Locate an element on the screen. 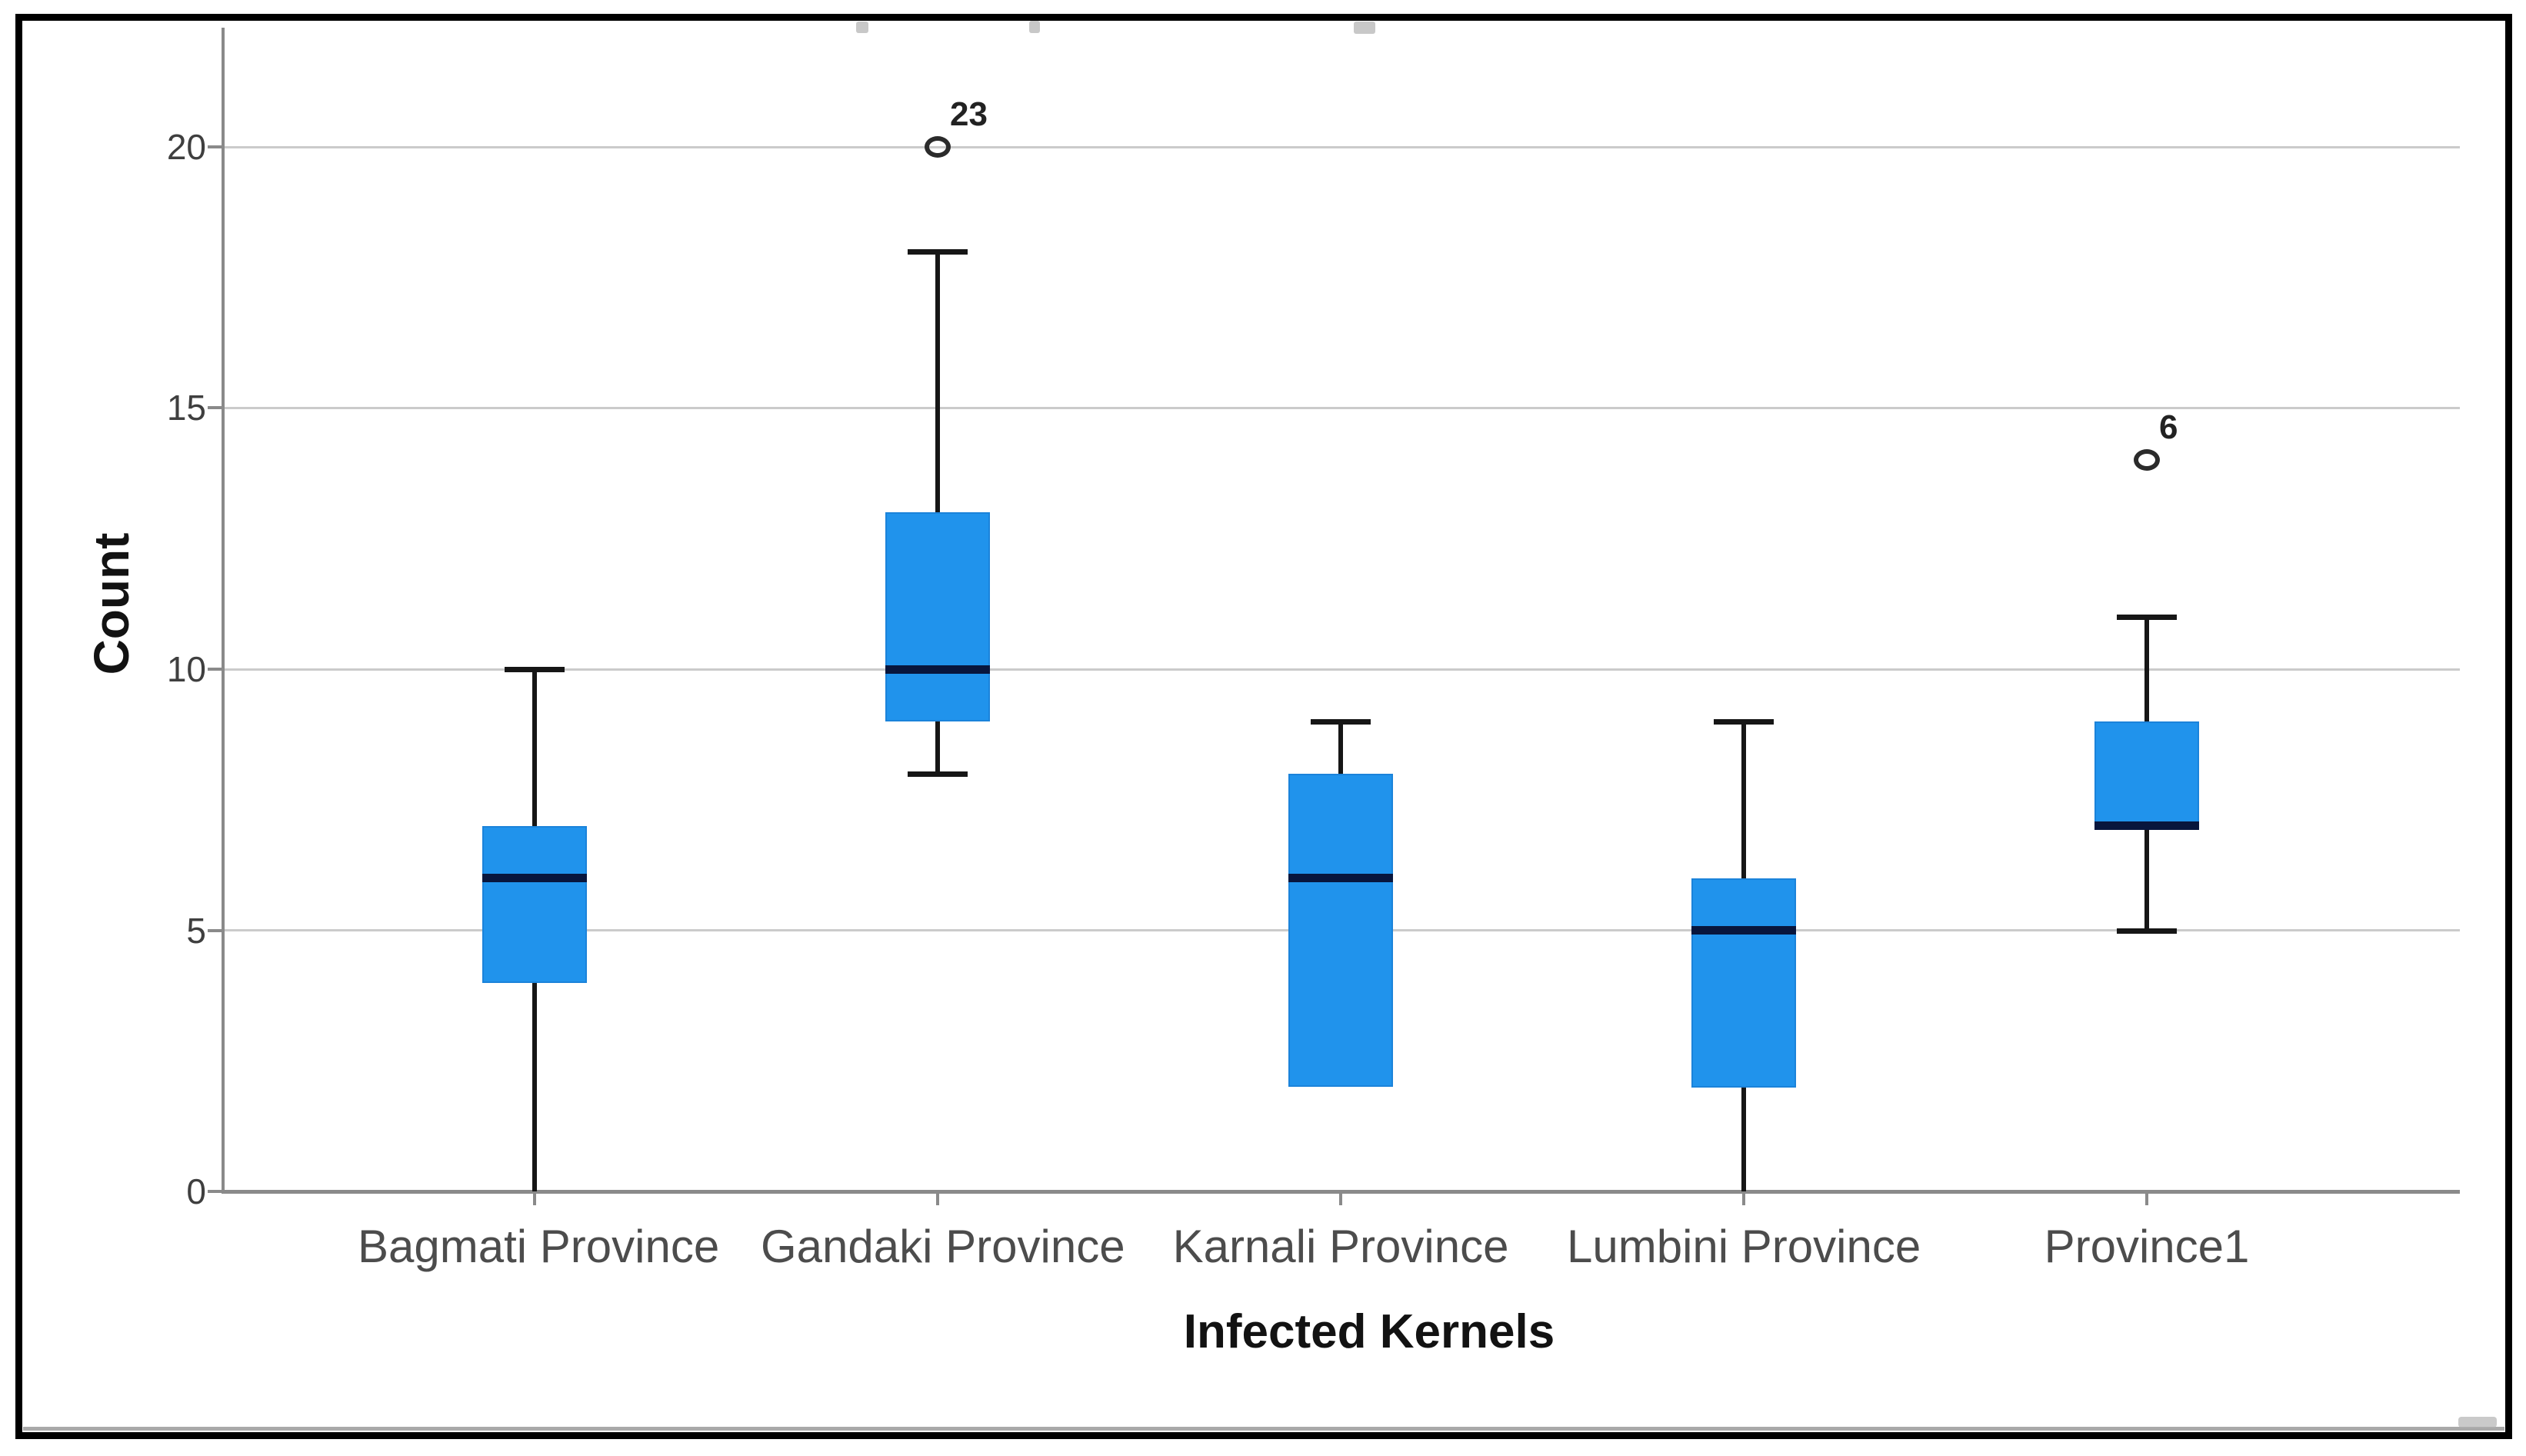  screenshot-edge-line is located at coordinates (1264, 1429).